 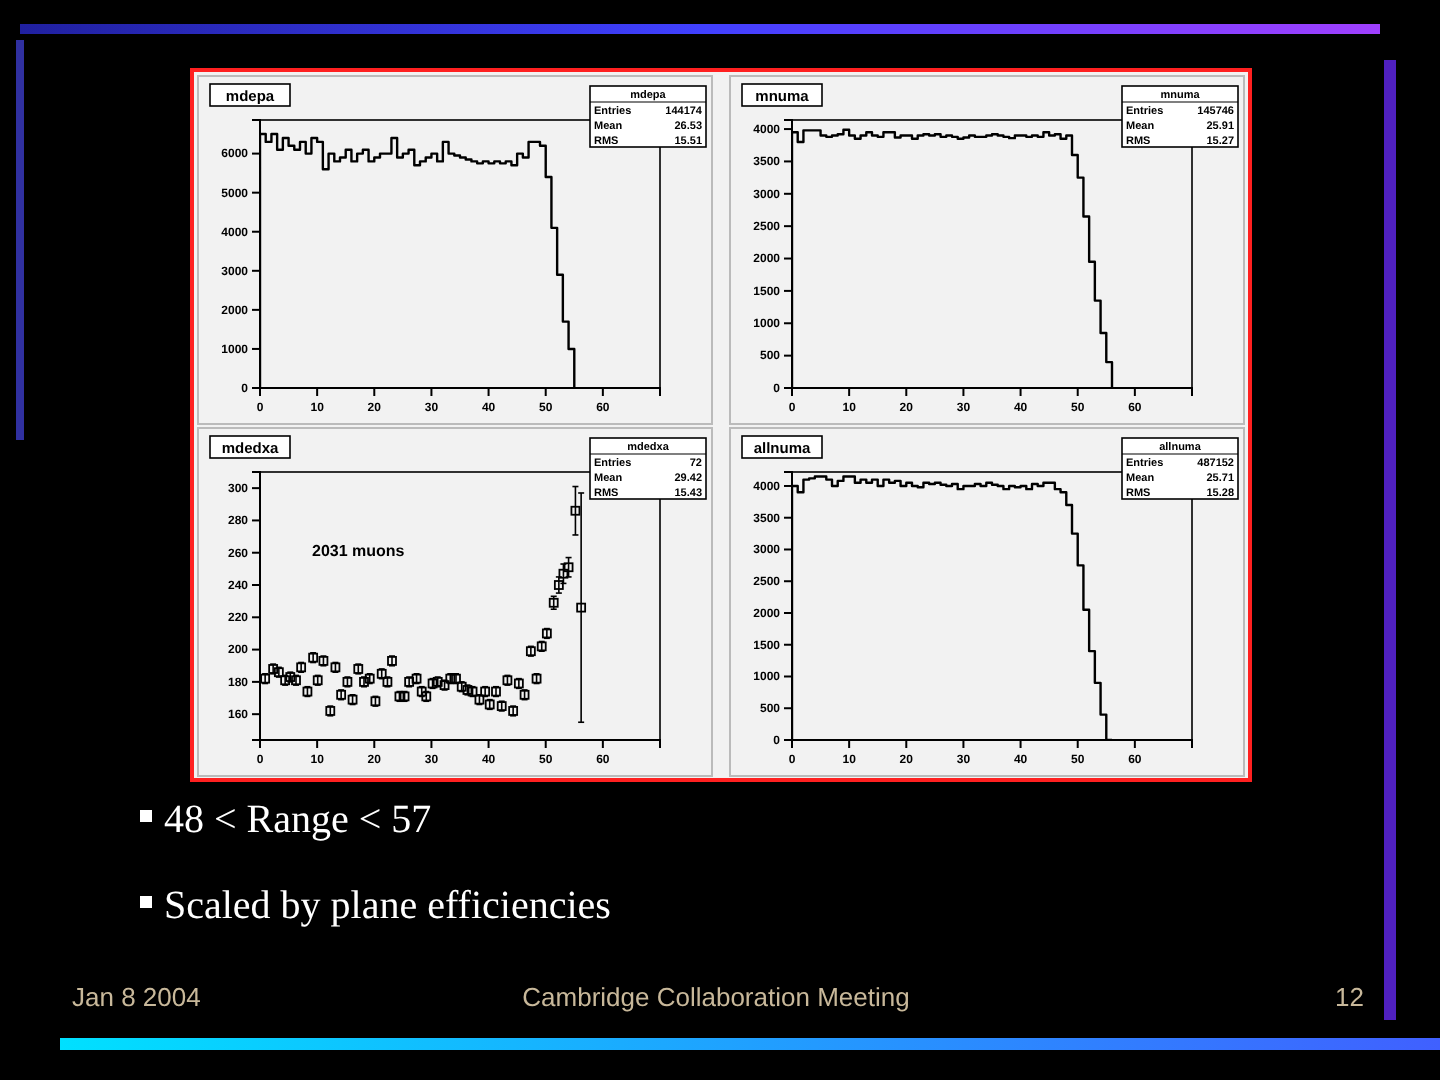 I want to click on text: Cambridge Collaboration Meeting, so click(x=716, y=997).